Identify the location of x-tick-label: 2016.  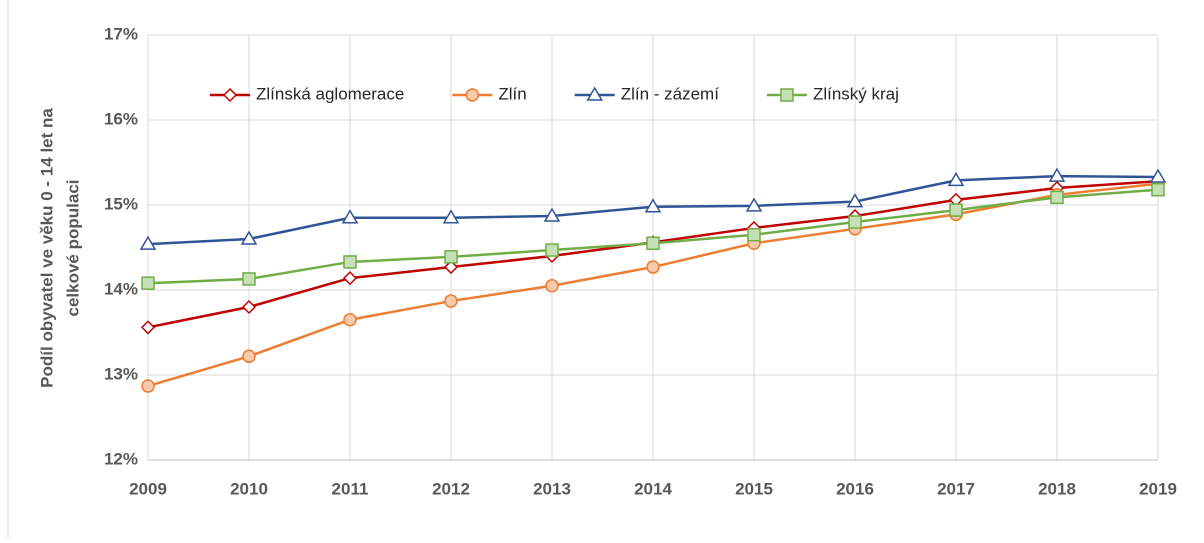
(855, 488).